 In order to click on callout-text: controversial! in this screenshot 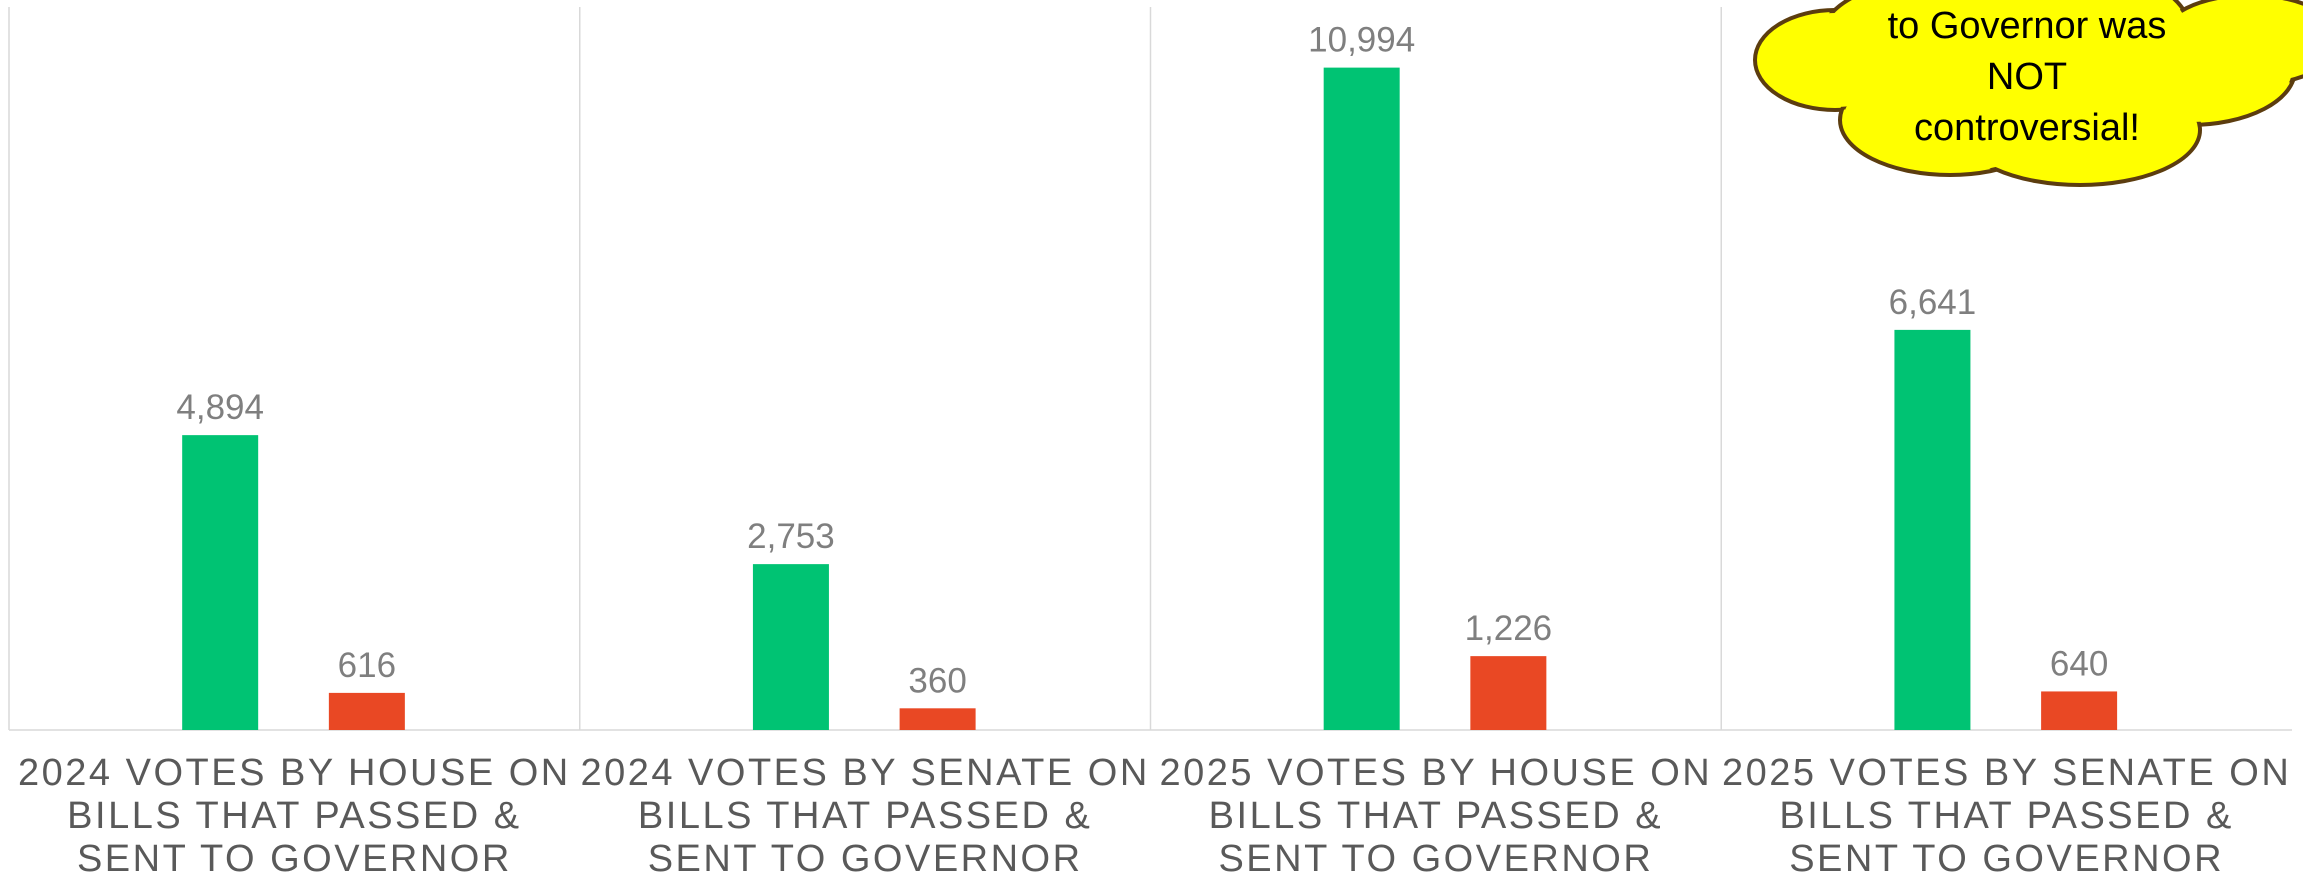, I will do `click(2027, 128)`.